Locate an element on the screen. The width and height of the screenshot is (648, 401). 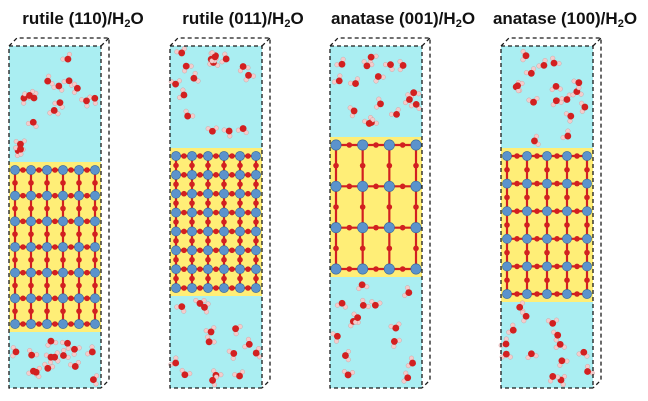
slab-region is located at coordinates (216, 222).